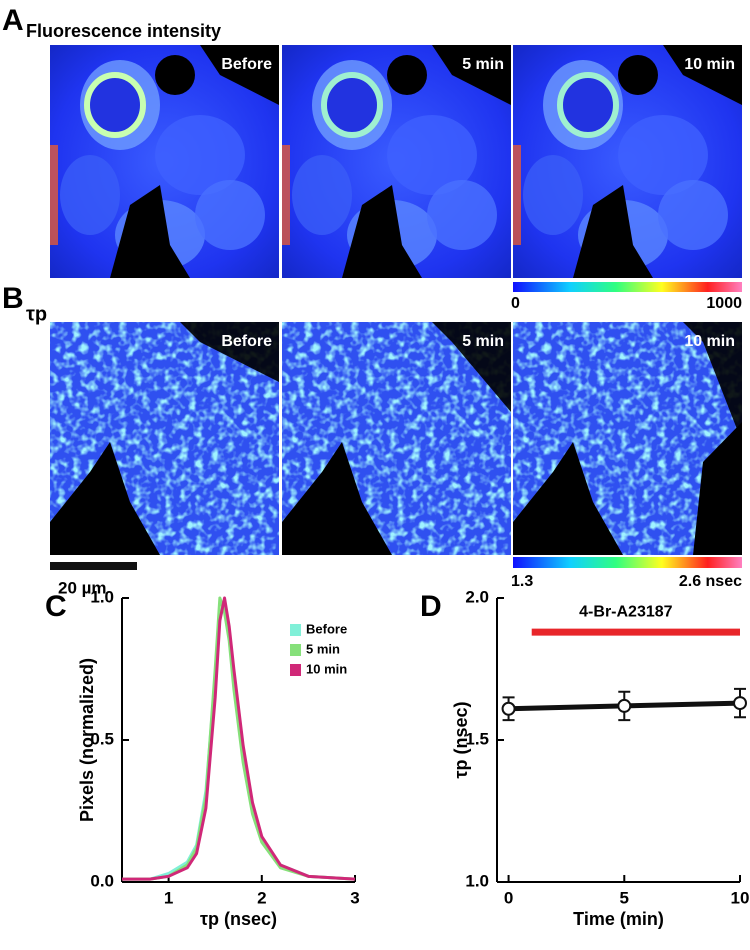 This screenshot has height=950, width=750. Describe the element at coordinates (238, 919) in the screenshot. I see `x-axis-label: τp (nsec)` at that location.